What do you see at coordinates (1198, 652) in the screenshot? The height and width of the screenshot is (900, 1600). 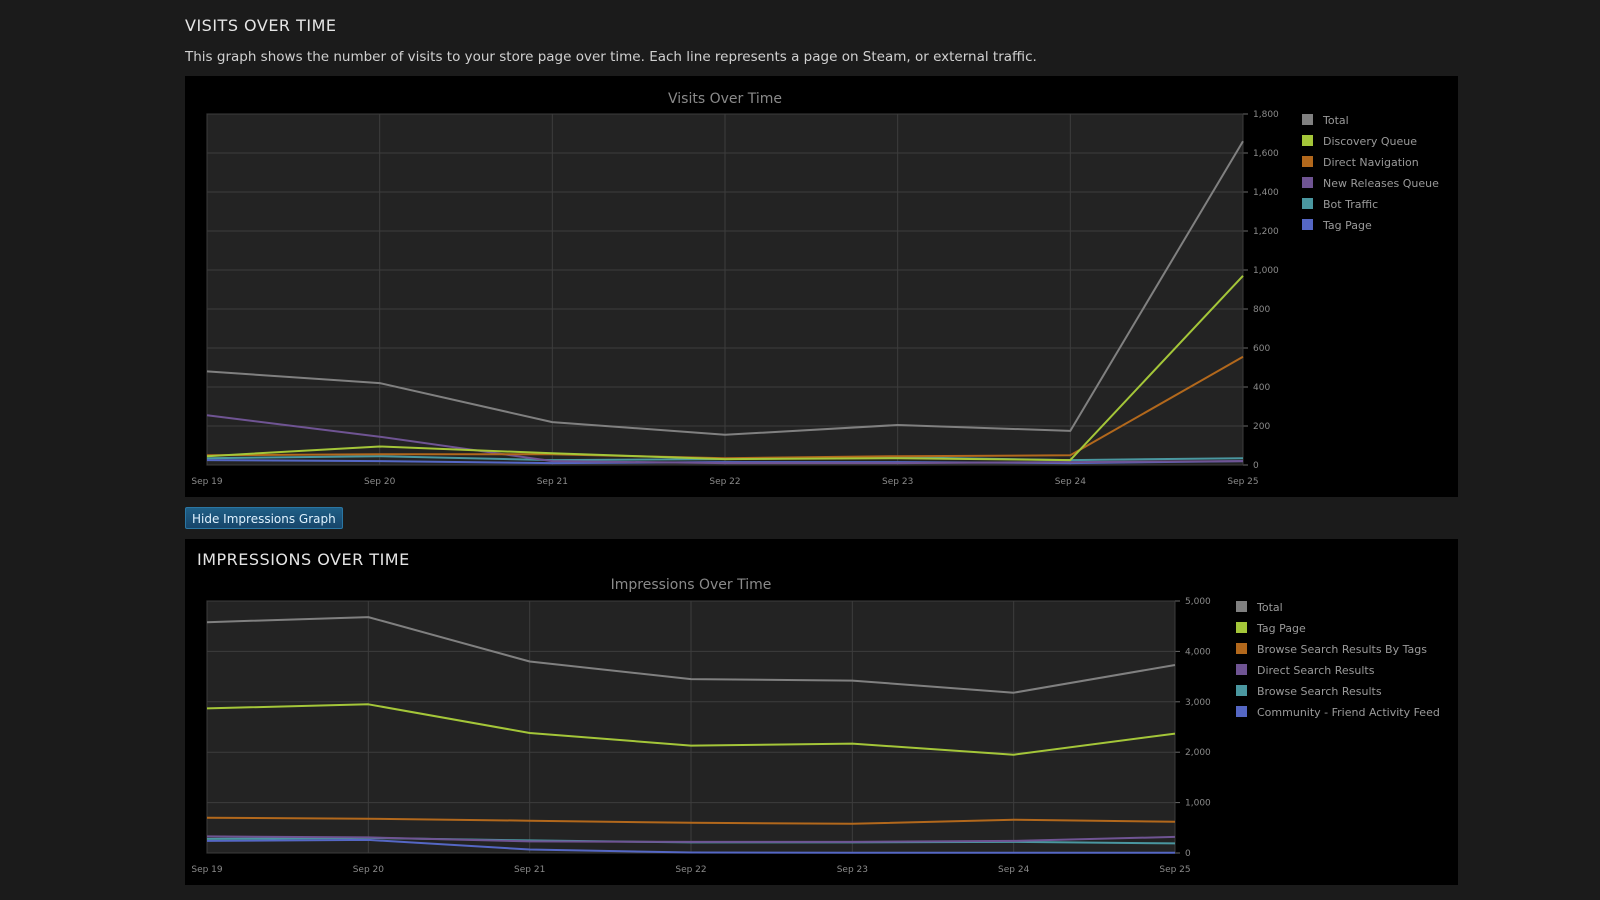 I see `y-tick-label: 4,000` at bounding box center [1198, 652].